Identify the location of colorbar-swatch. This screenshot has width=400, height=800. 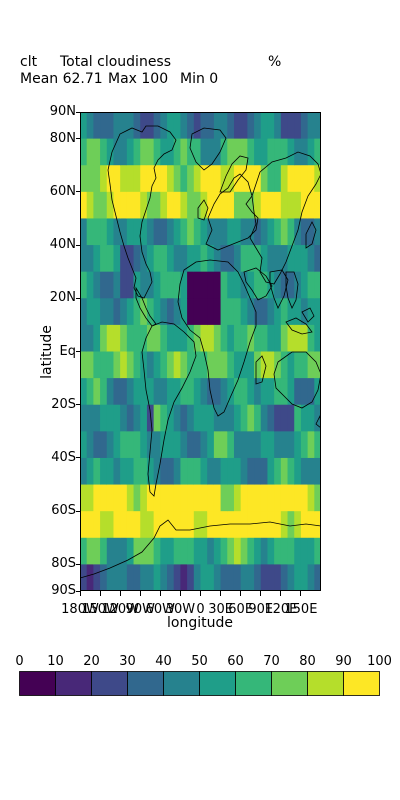
(73, 683).